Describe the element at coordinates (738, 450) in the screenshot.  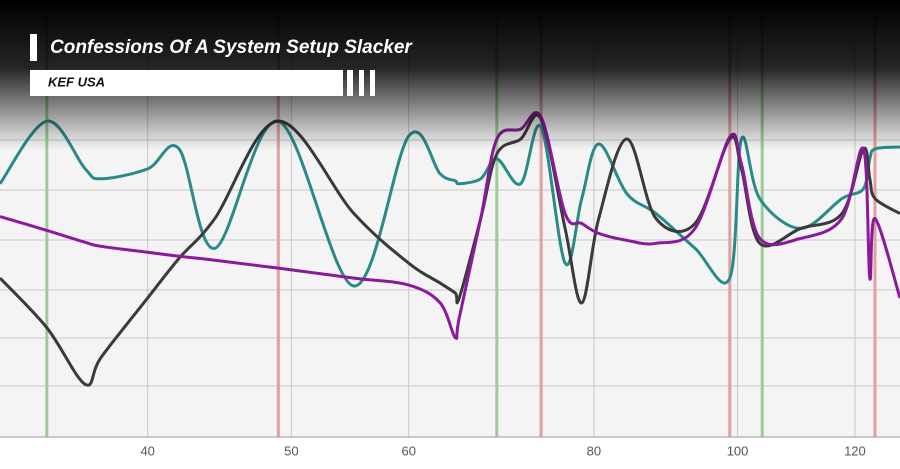
I see `x-tick-label: 100` at that location.